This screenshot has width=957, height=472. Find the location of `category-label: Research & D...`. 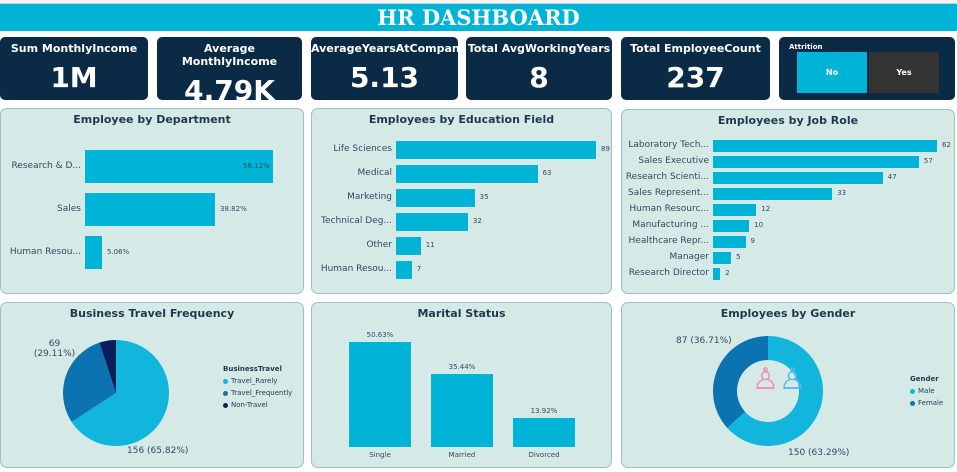

category-label: Research & D... is located at coordinates (46, 165).